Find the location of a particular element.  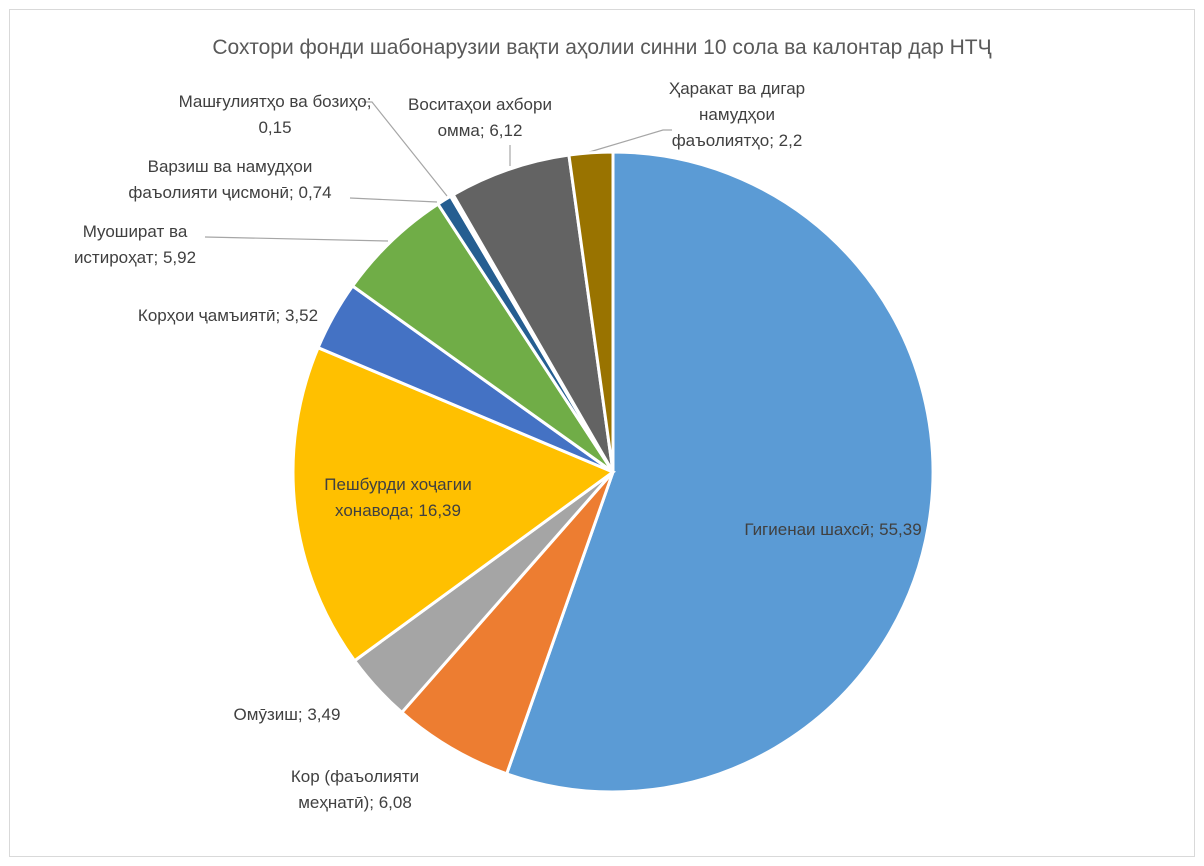

label-part: Воситаҳои ахбори омма is located at coordinates (482, 117).